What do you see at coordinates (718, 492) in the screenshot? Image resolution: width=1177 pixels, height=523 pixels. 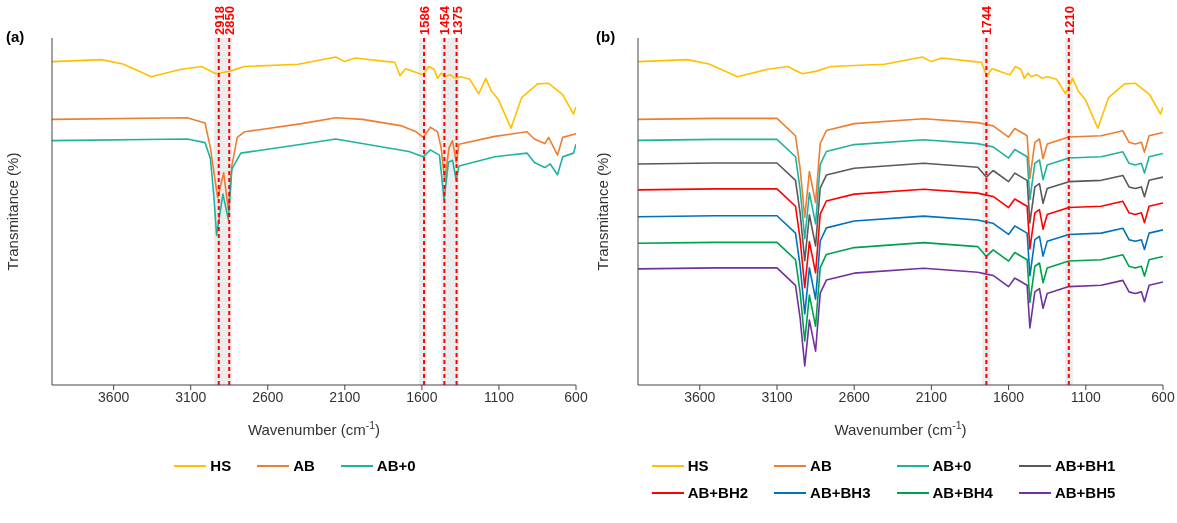 I see `legend-label: AB+BH2` at bounding box center [718, 492].